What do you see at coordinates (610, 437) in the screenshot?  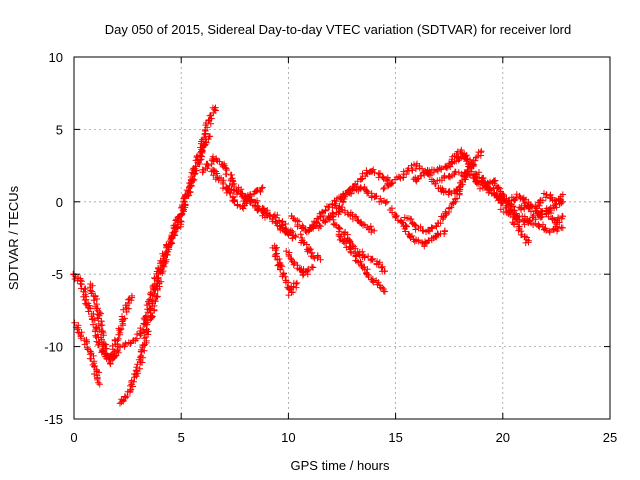 I see `x-tick-label: 25` at bounding box center [610, 437].